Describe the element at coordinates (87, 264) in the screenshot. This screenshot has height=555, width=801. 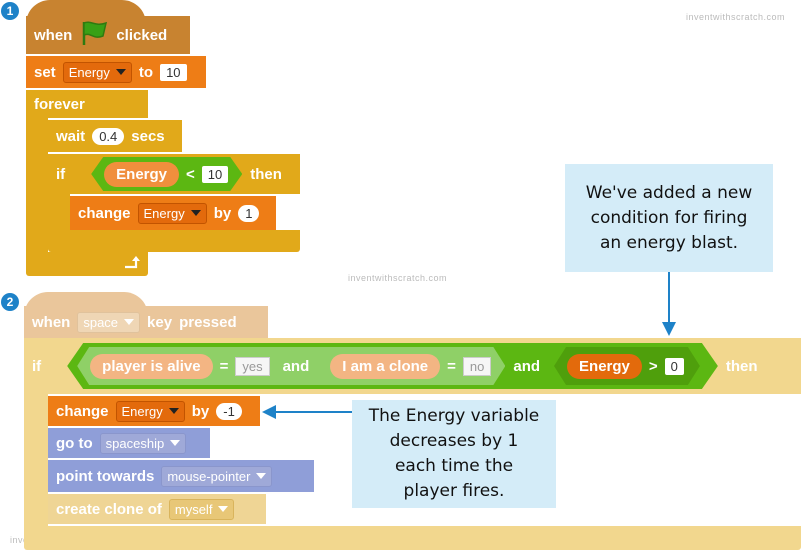
I see `forever-bottom-arm` at that location.